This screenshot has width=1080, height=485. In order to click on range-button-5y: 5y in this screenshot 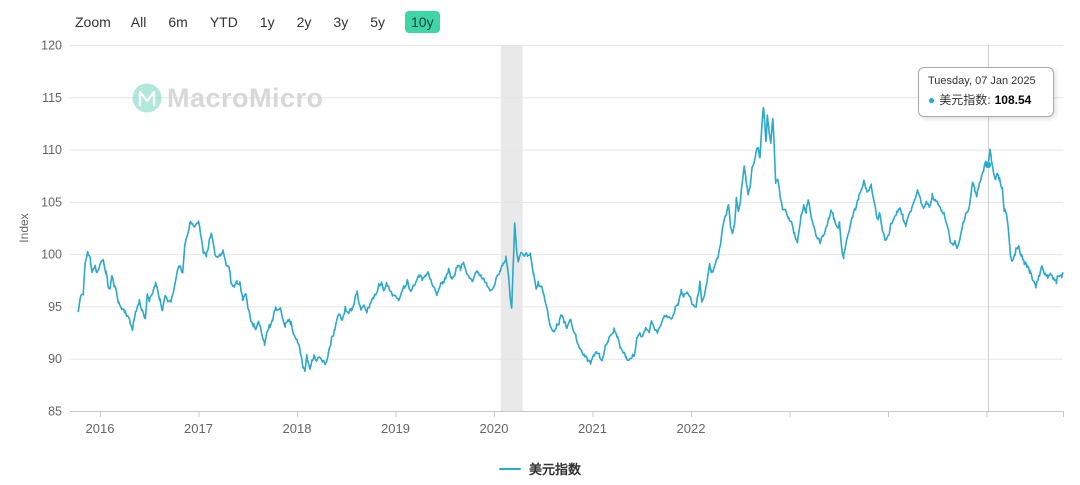, I will do `click(377, 22)`.